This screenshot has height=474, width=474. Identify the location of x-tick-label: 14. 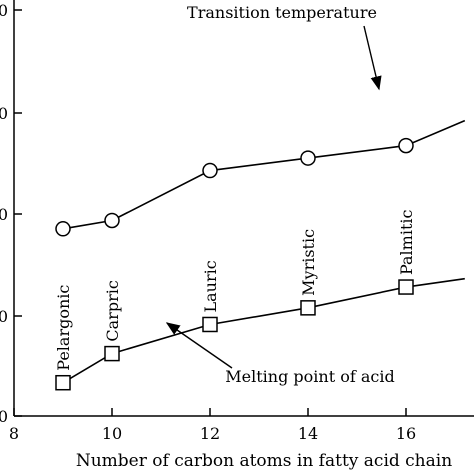
(308, 433).